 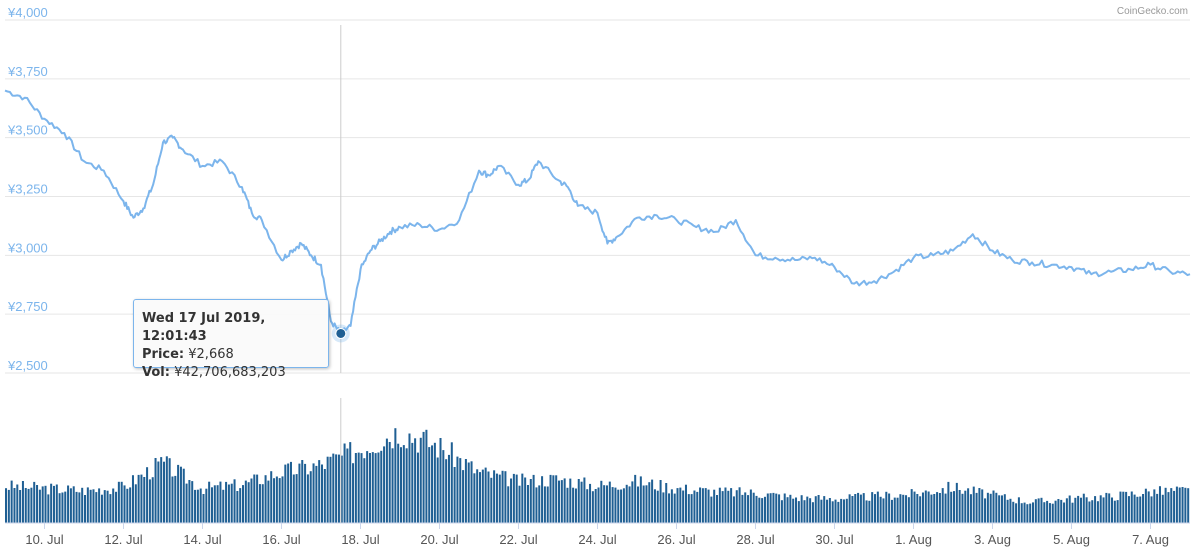 What do you see at coordinates (518, 539) in the screenshot?
I see `x-tick-label: 22. Jul` at bounding box center [518, 539].